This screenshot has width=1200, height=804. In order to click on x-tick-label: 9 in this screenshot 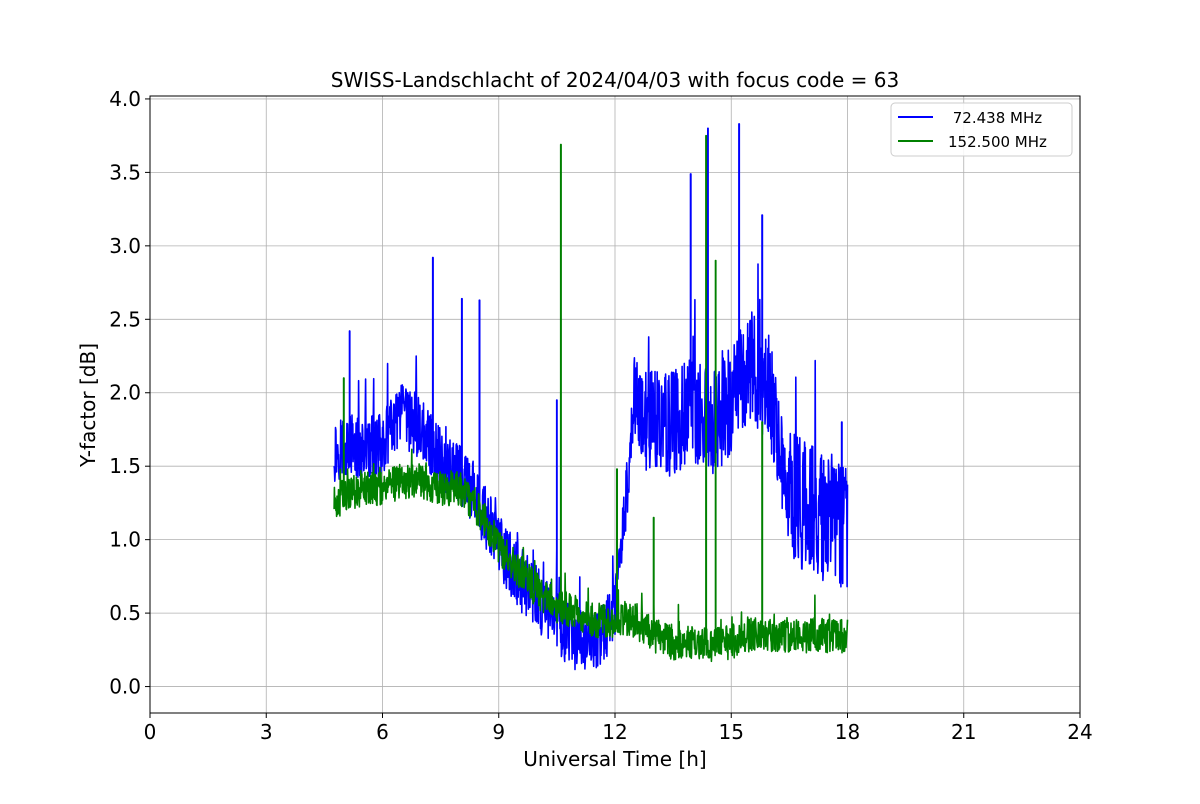, I will do `click(498, 732)`.